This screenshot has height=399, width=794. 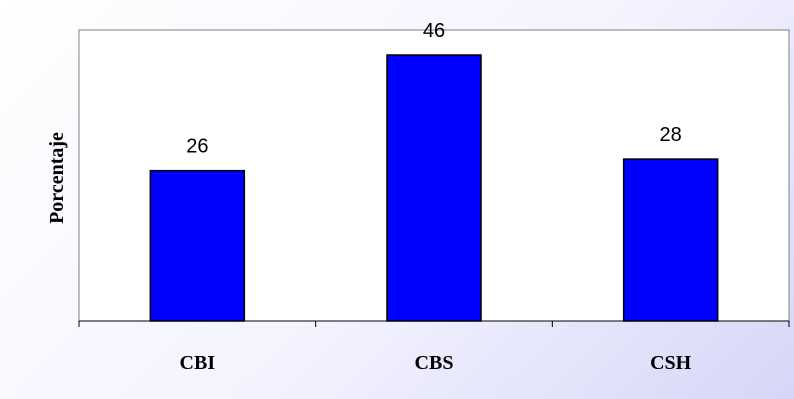 I want to click on x-tick-label-cbi: CBI, so click(x=198, y=363).